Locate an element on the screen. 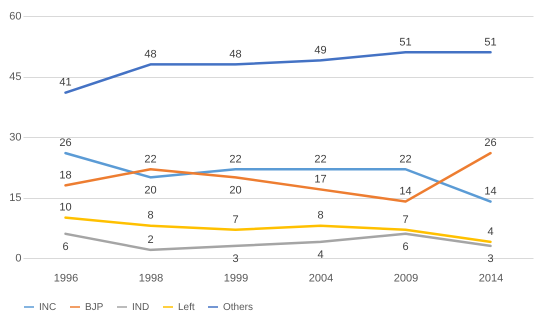 This screenshot has height=320, width=545. legend-label: BJP is located at coordinates (94, 307).